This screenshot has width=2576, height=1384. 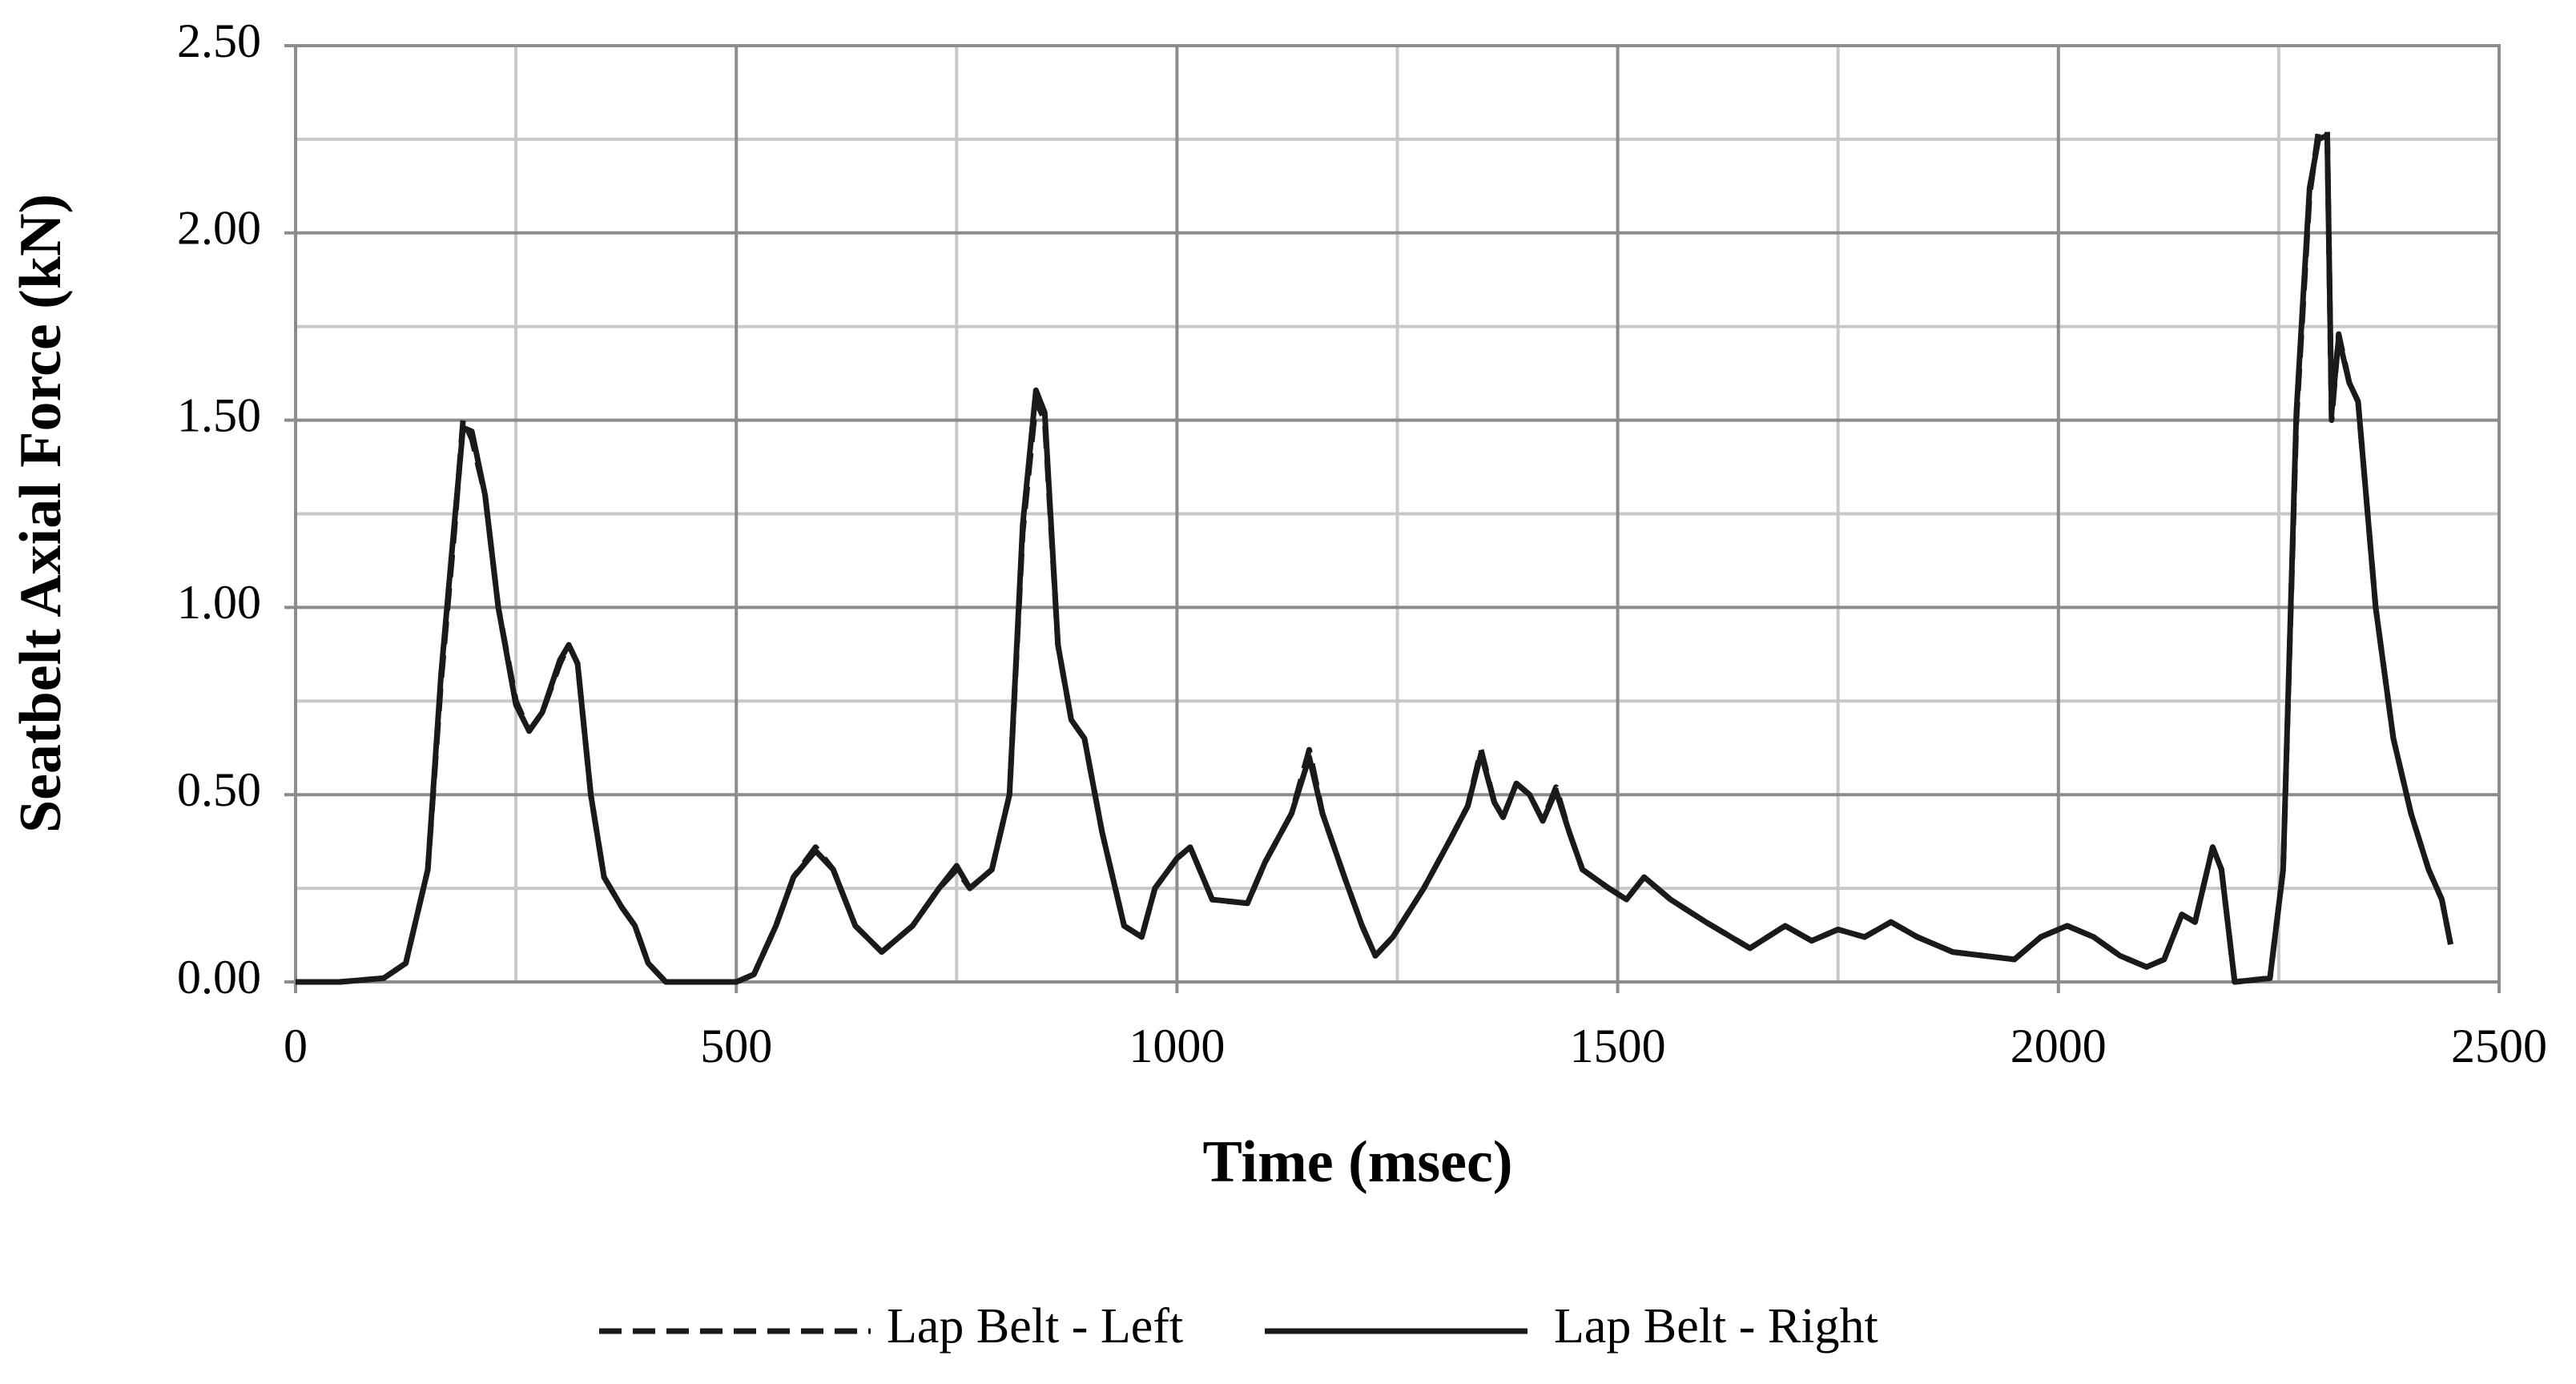 I want to click on y-tick-label: 2.50, so click(x=219, y=40).